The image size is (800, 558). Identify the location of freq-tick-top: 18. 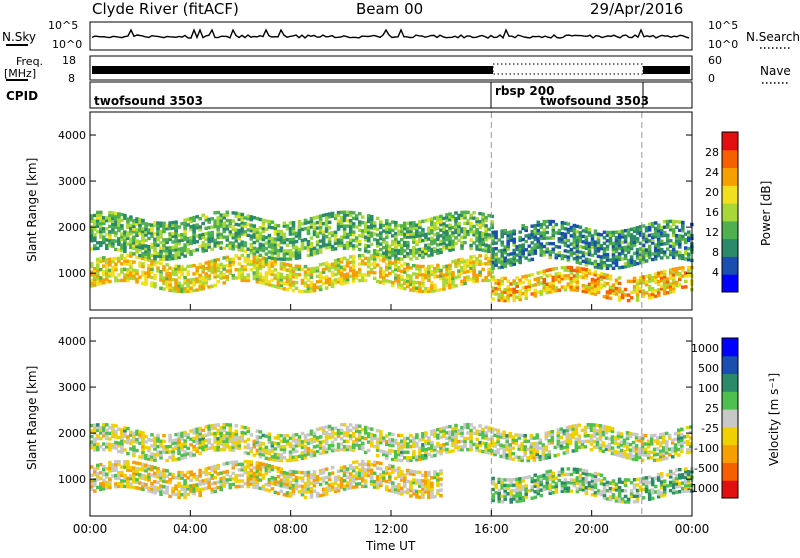
(69, 60).